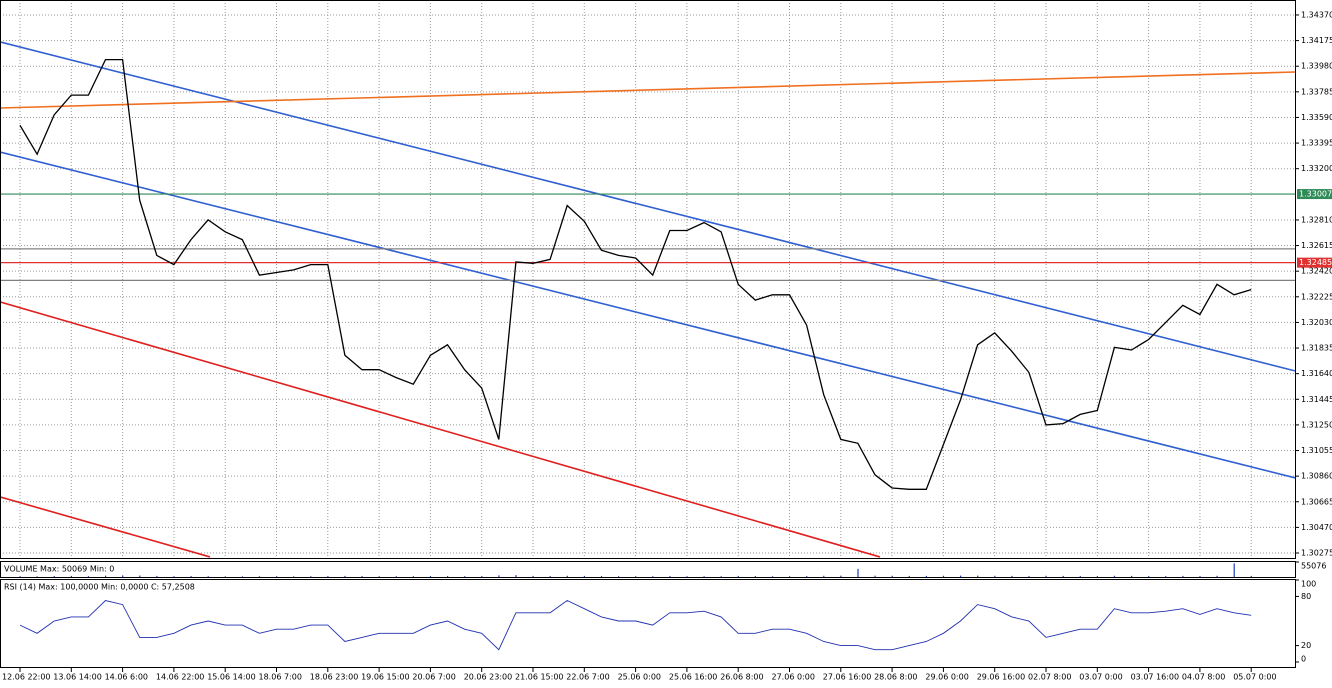  I want to click on y-tick-label: 1.34175, so click(1316, 40).